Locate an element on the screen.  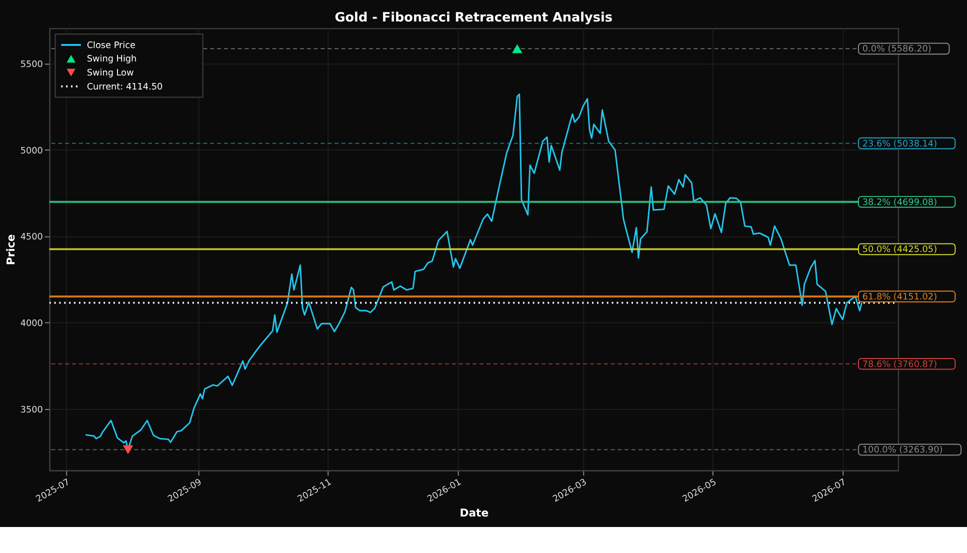
ref-line-label: 61.8% (4151.02) is located at coordinates (900, 297).